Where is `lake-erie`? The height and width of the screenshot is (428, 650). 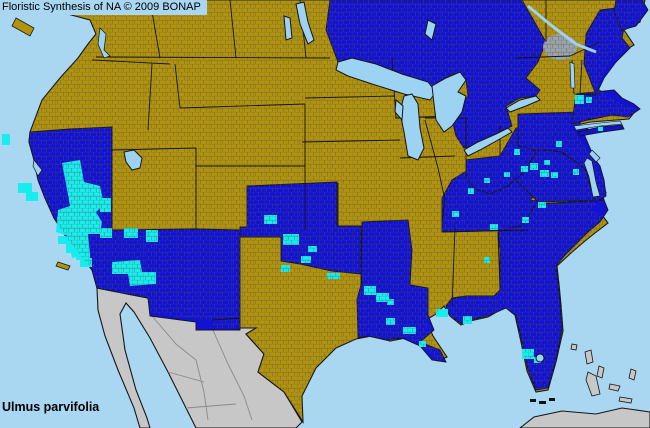 lake-erie is located at coordinates (488, 142).